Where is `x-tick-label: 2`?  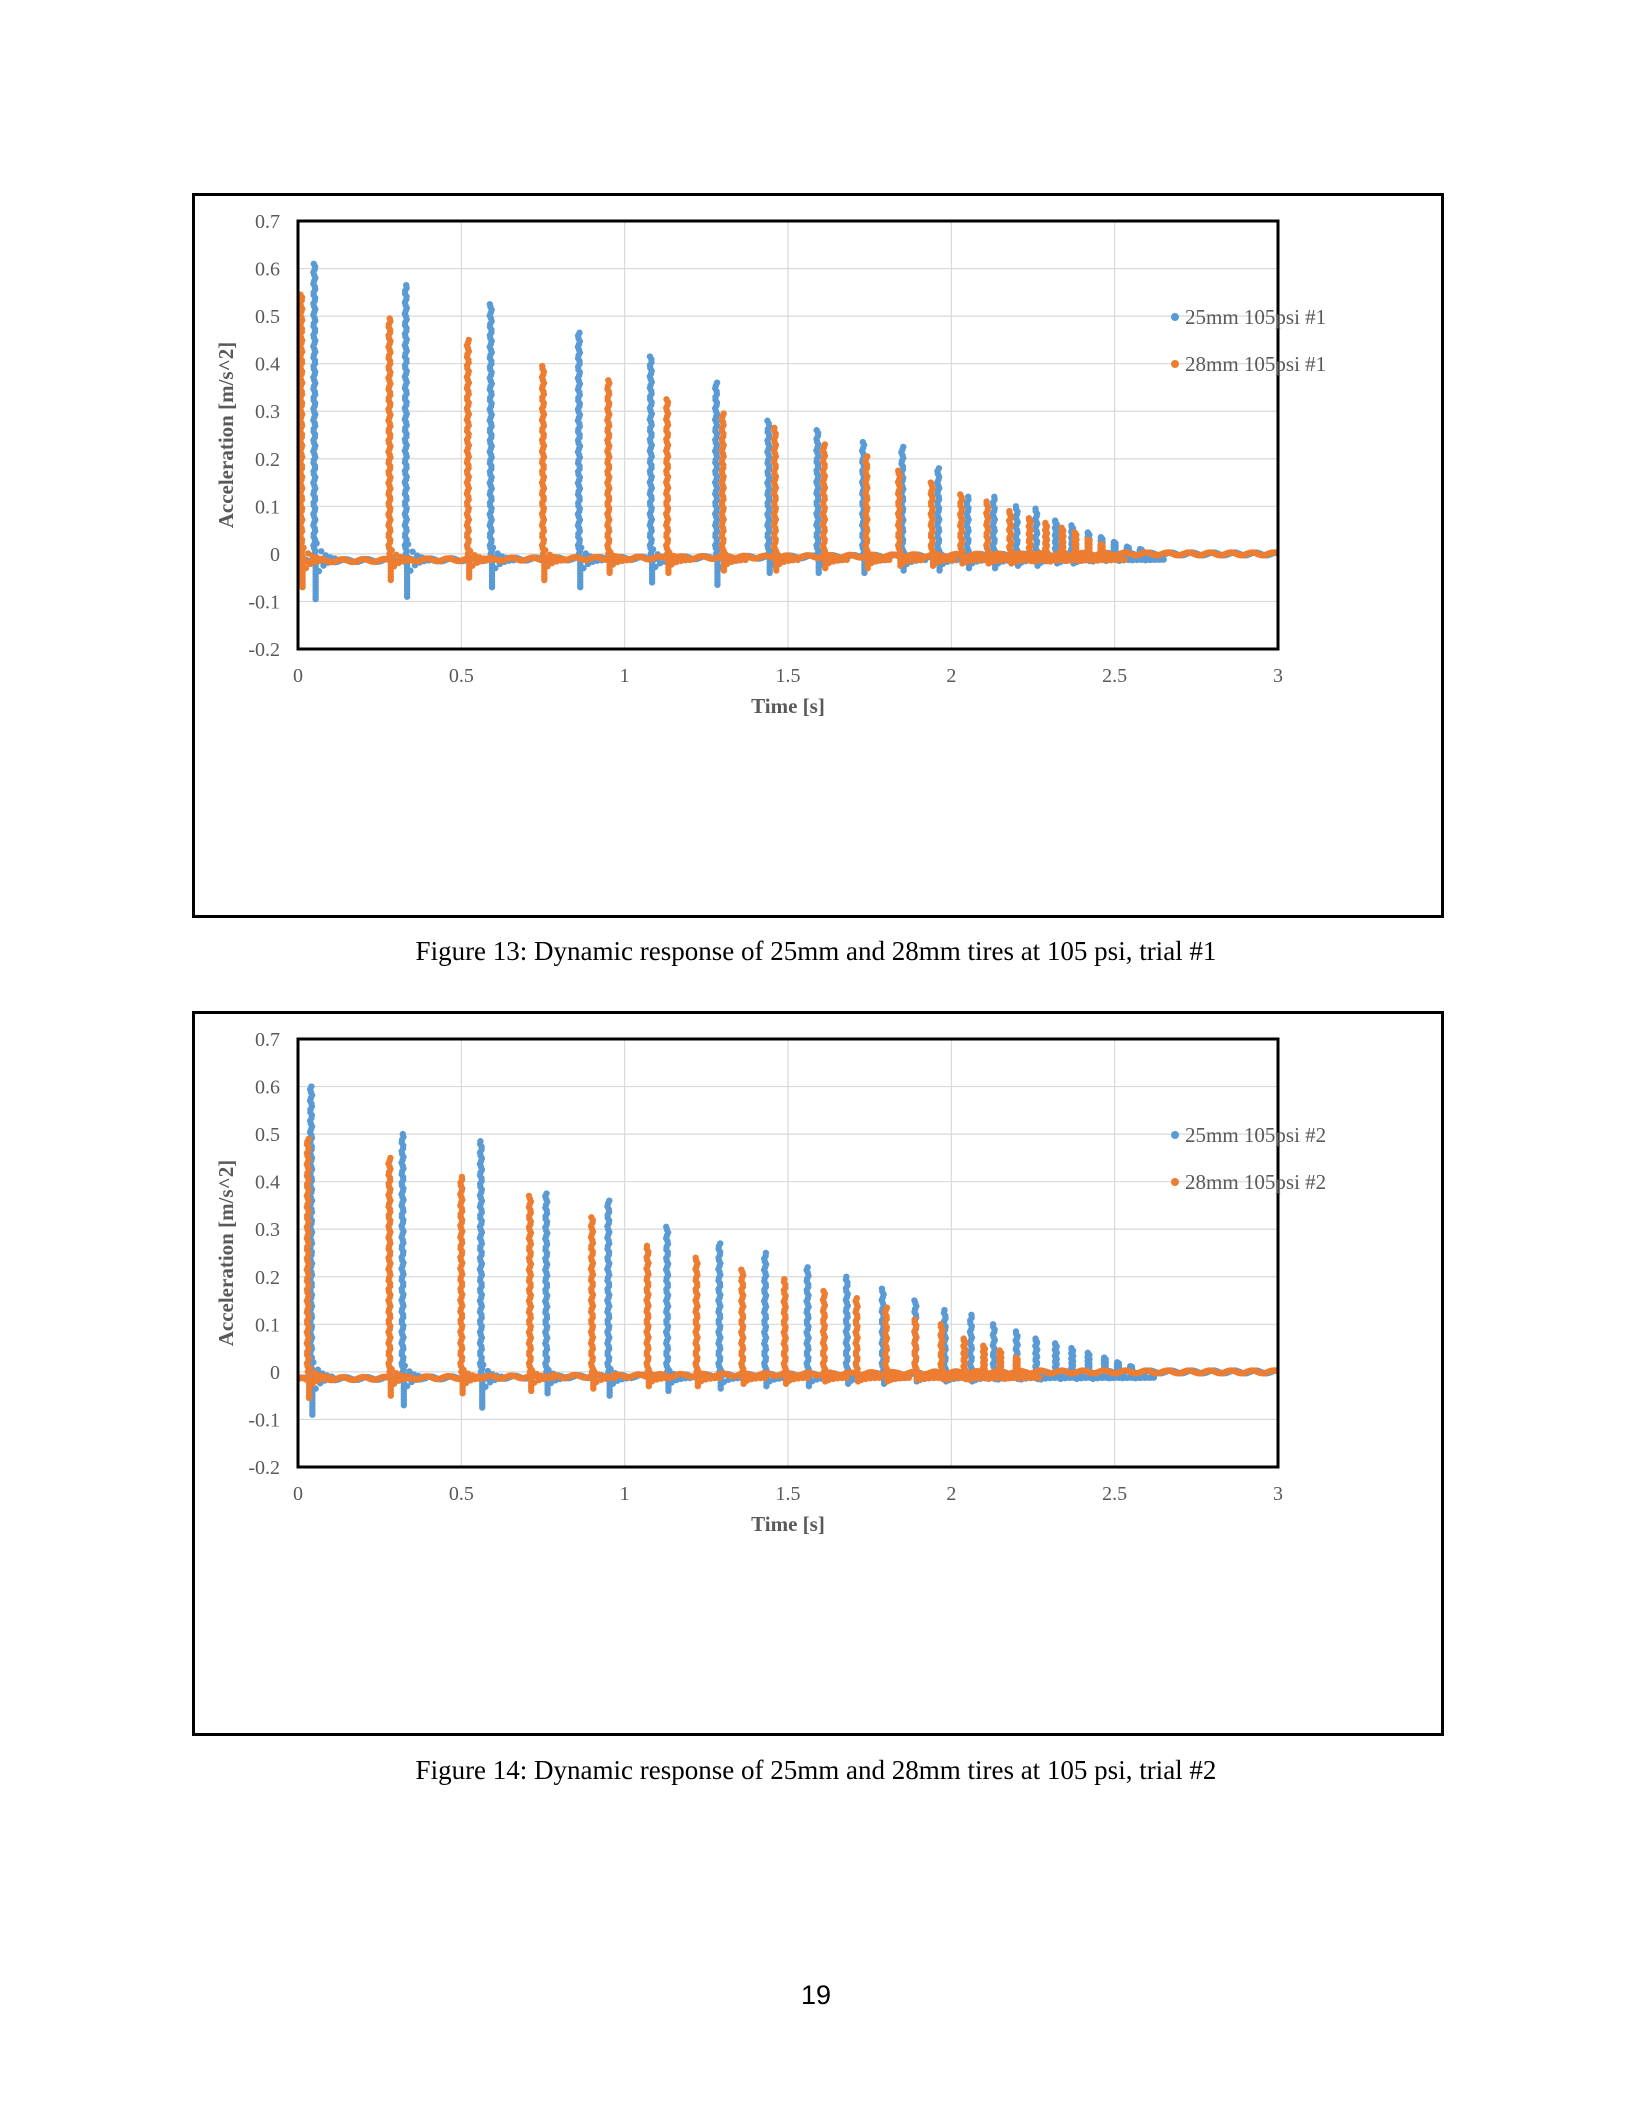
x-tick-label: 2 is located at coordinates (951, 1494).